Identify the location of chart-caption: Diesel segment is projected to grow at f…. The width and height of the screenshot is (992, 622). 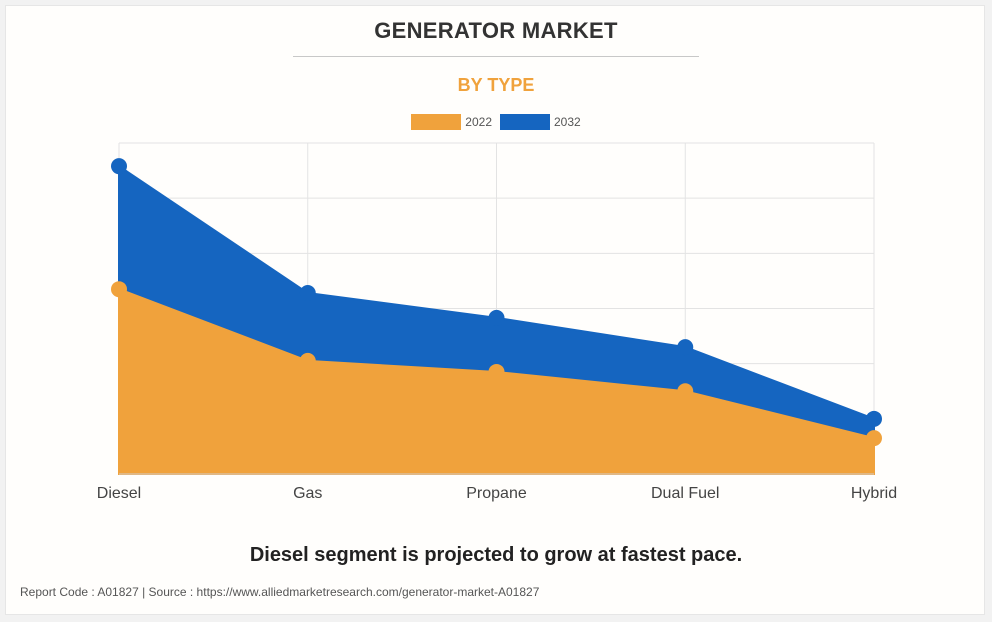
(496, 555).